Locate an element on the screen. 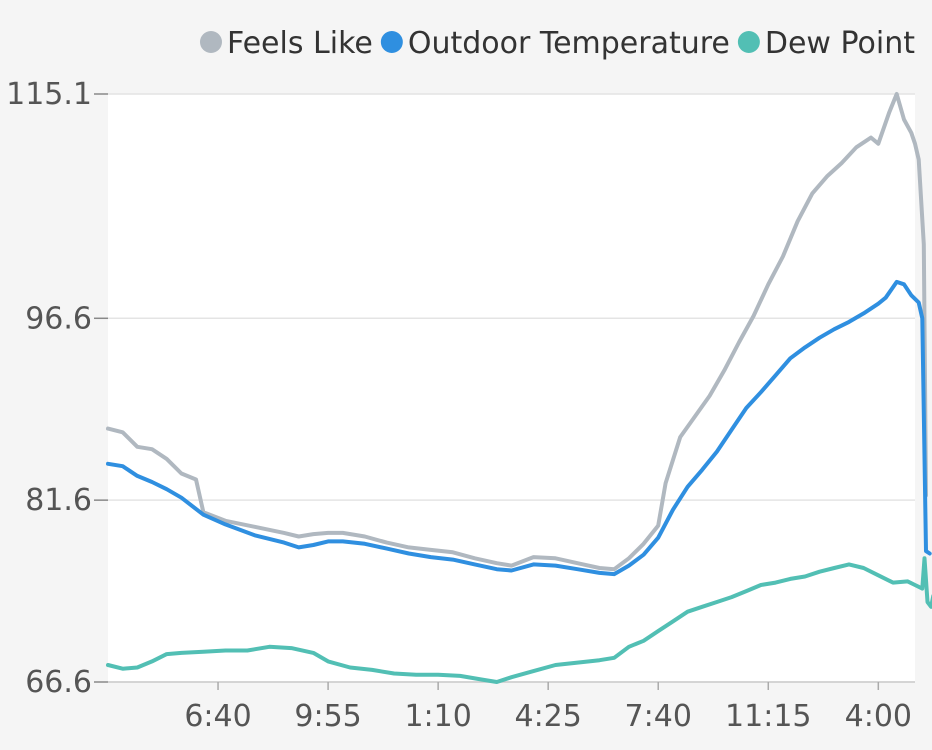  legend-label-feels-like: Feels Like is located at coordinates (300, 43).